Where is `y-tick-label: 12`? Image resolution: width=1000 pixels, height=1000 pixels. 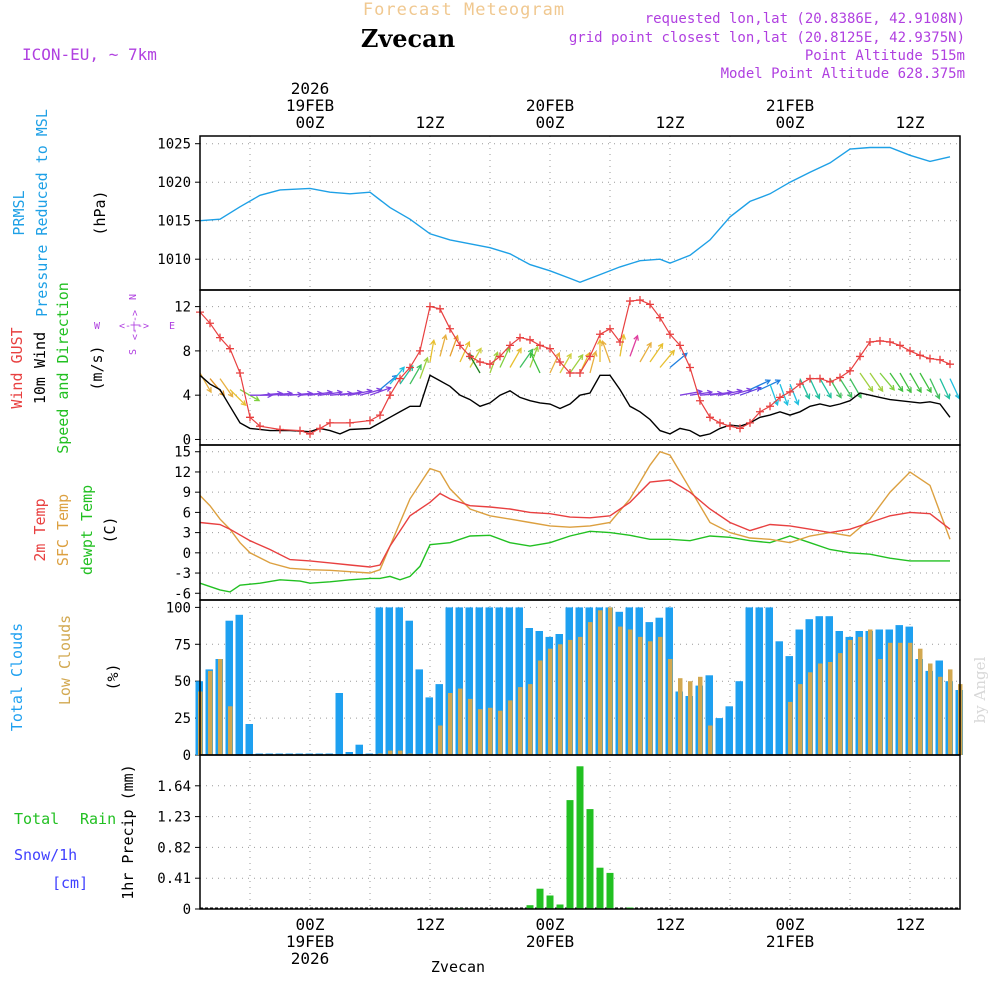 y-tick-label: 12 is located at coordinates (182, 308).